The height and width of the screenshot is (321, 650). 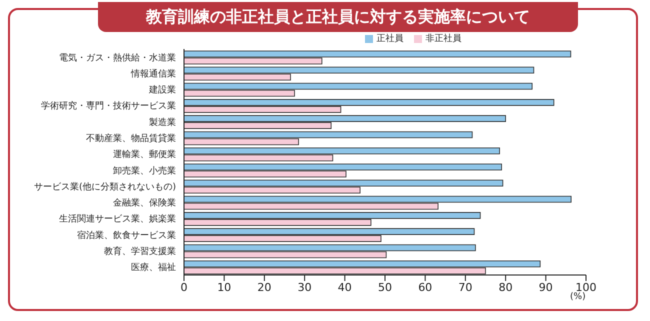 I want to click on y-tick-label: 不動産業、物品賃貸業, so click(x=131, y=138).